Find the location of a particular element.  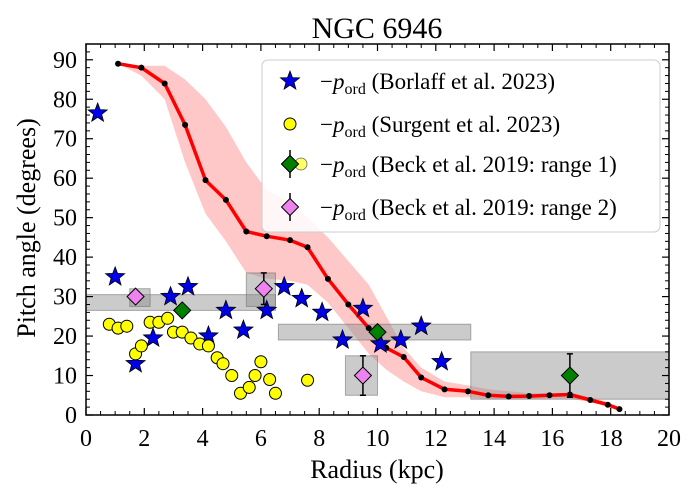

y-tick-label: 70 is located at coordinates (65, 140).